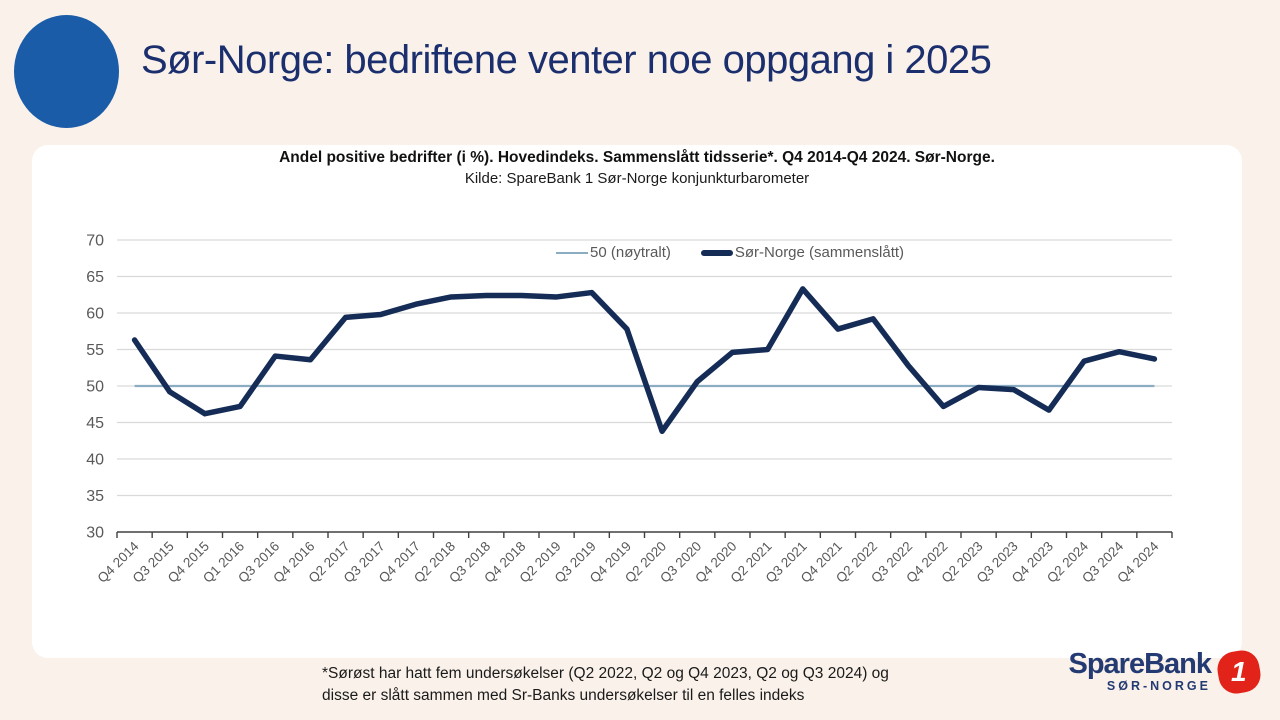 This screenshot has width=1280, height=720. Describe the element at coordinates (572, 252) in the screenshot. I see `neutral-line-swatch` at that location.